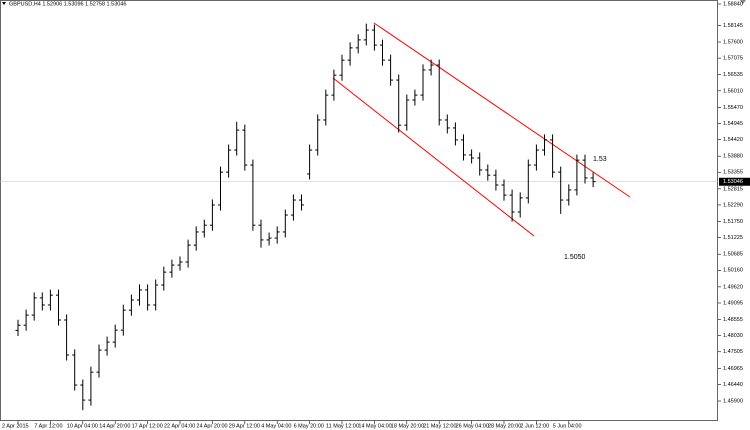  Describe the element at coordinates (534, 426) in the screenshot. I see `x-tick-label: 2 Jun 12:00` at that location.